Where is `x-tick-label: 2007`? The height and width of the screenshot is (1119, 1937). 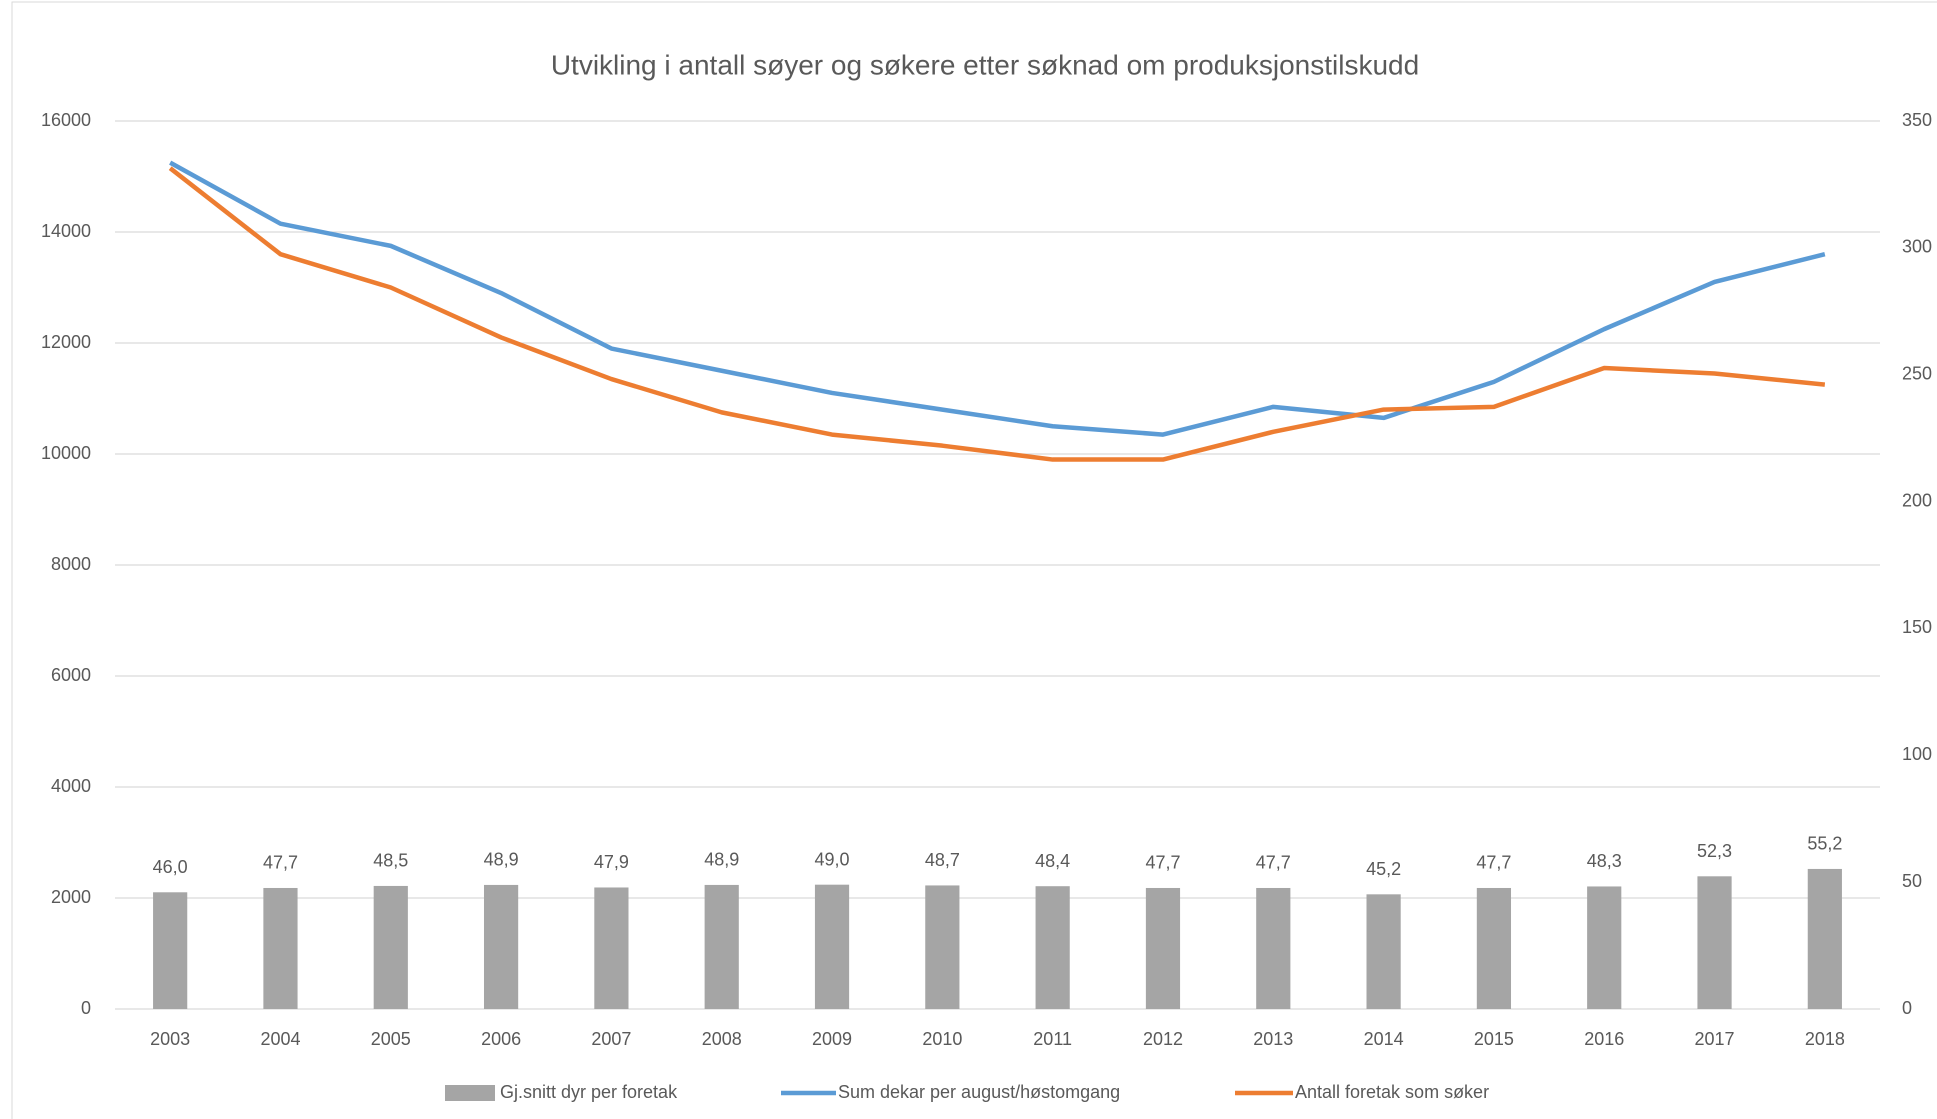
x-tick-label: 2007 is located at coordinates (611, 1039).